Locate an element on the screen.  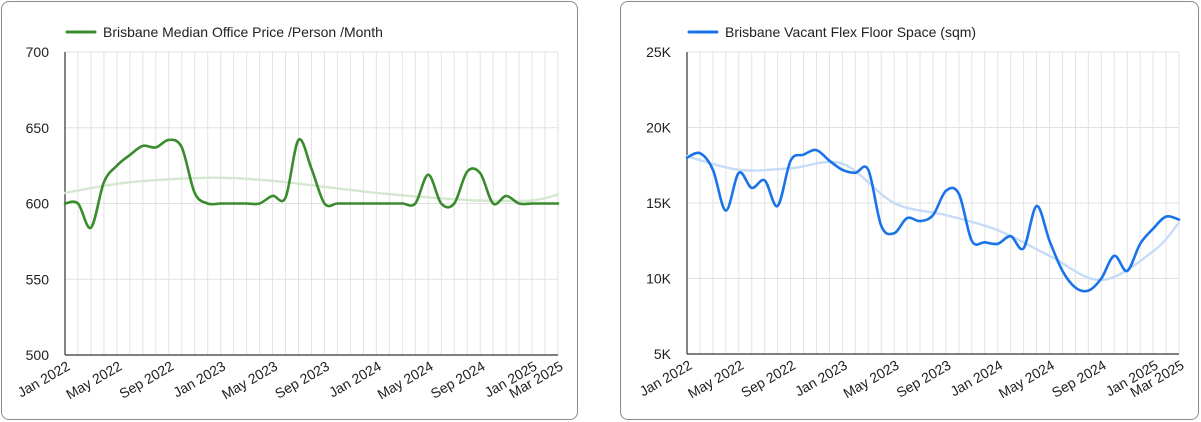
y-tick-label: 20K is located at coordinates (659, 128).